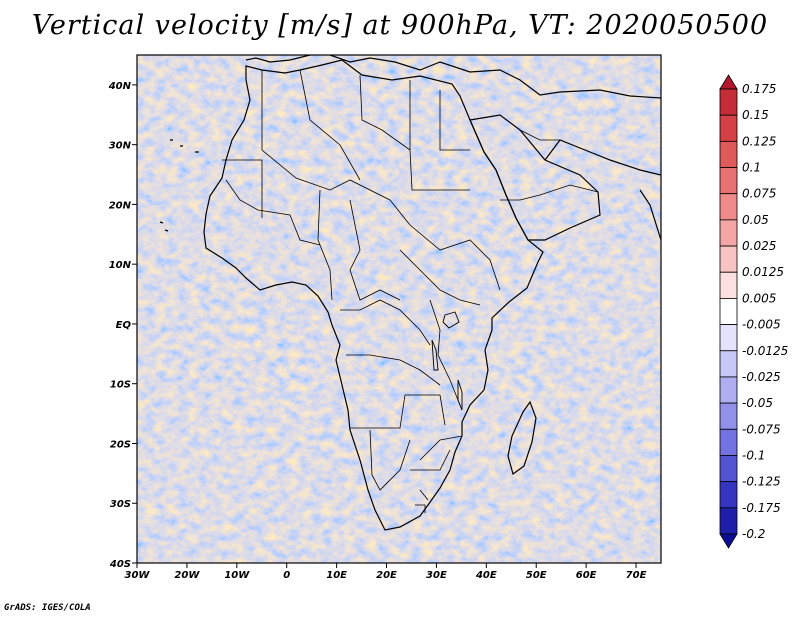 This screenshot has width=800, height=618. I want to click on colorbar-label: -0.005, so click(761, 325).